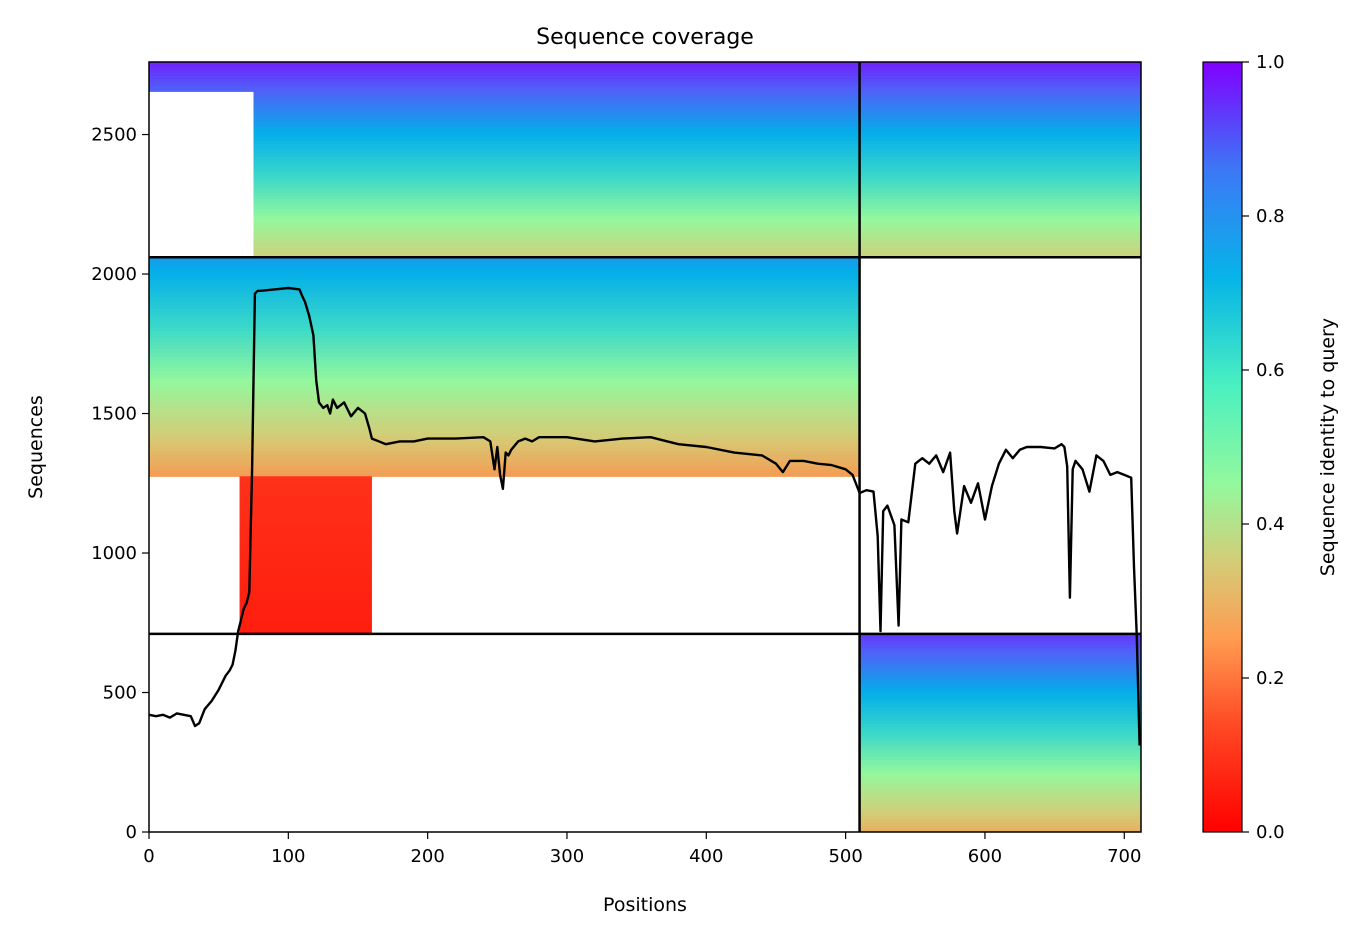 Image resolution: width=1364 pixels, height=939 pixels. What do you see at coordinates (114, 274) in the screenshot?
I see `y-tick-label: 2000` at bounding box center [114, 274].